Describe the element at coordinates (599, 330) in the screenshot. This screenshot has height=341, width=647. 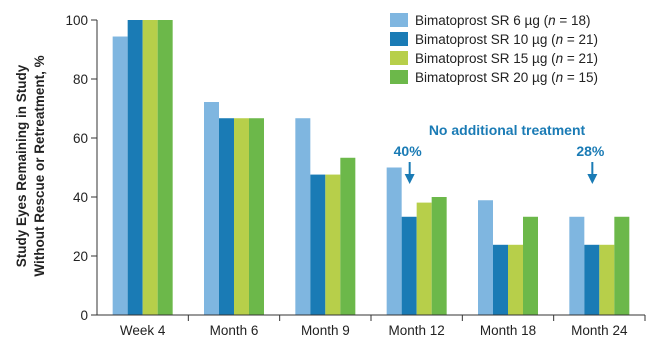
I see `x-tick-label: Month 24` at that location.